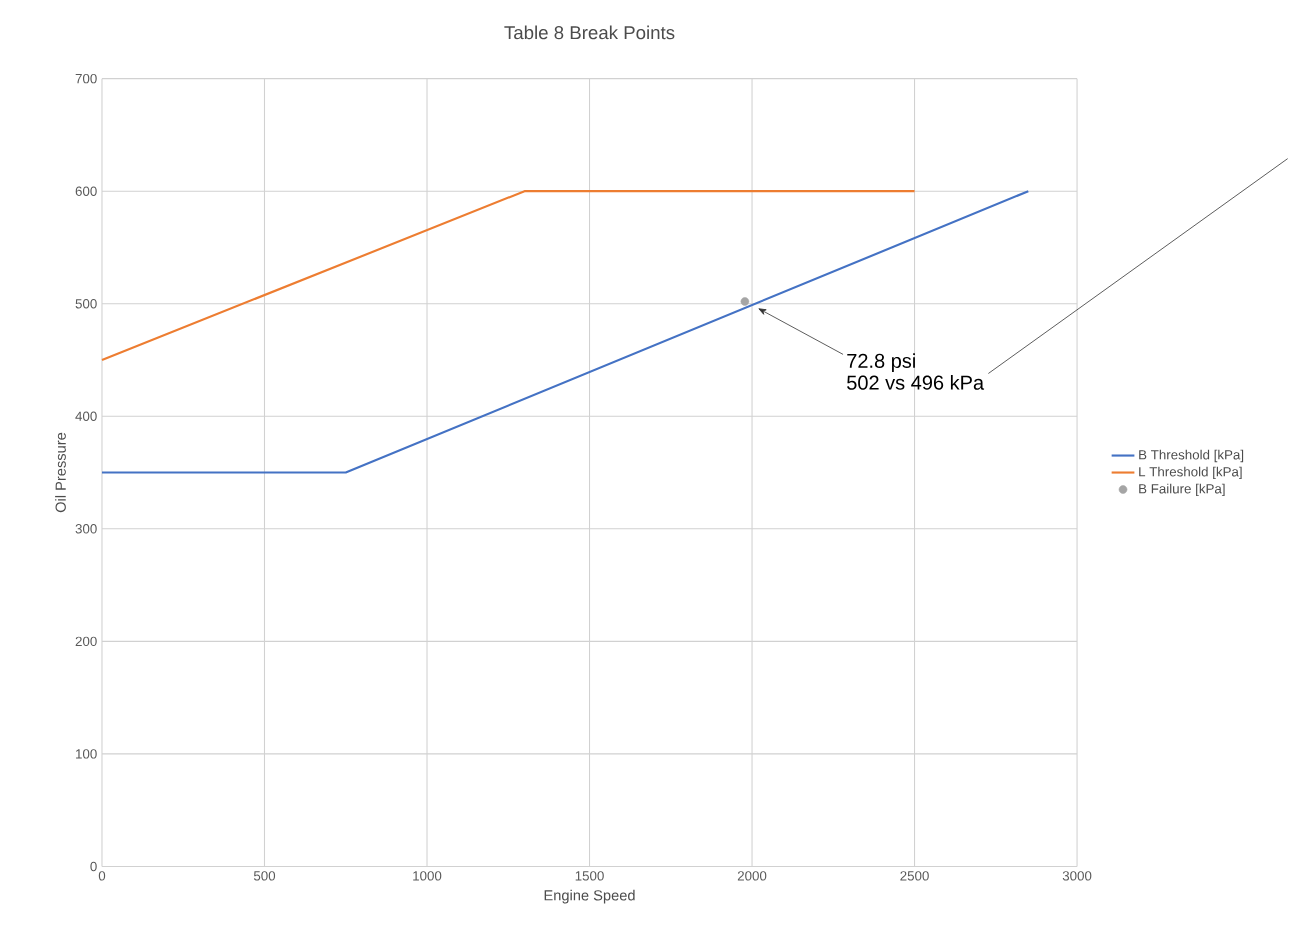 The height and width of the screenshot is (945, 1289). What do you see at coordinates (93, 866) in the screenshot?
I see `y-tick-label: 0` at bounding box center [93, 866].